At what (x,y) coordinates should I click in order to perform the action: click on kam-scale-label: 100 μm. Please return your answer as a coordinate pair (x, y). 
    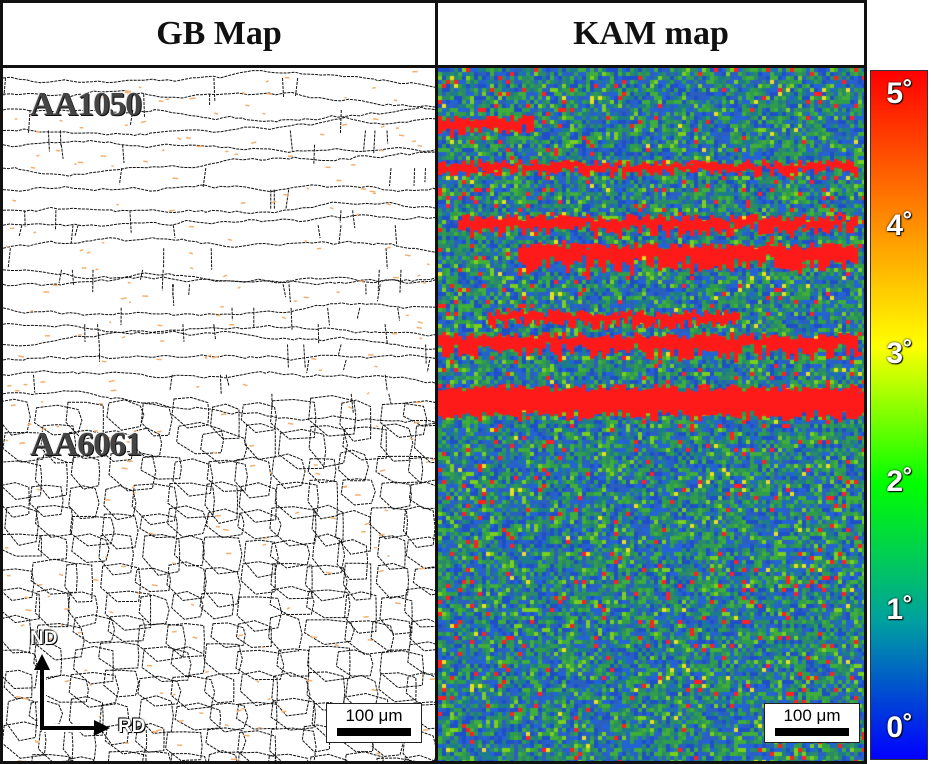
    Looking at the image, I should click on (812, 715).